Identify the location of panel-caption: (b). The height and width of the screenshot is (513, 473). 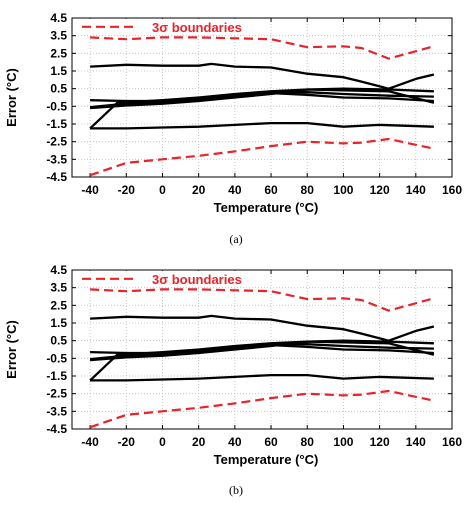
(236, 490).